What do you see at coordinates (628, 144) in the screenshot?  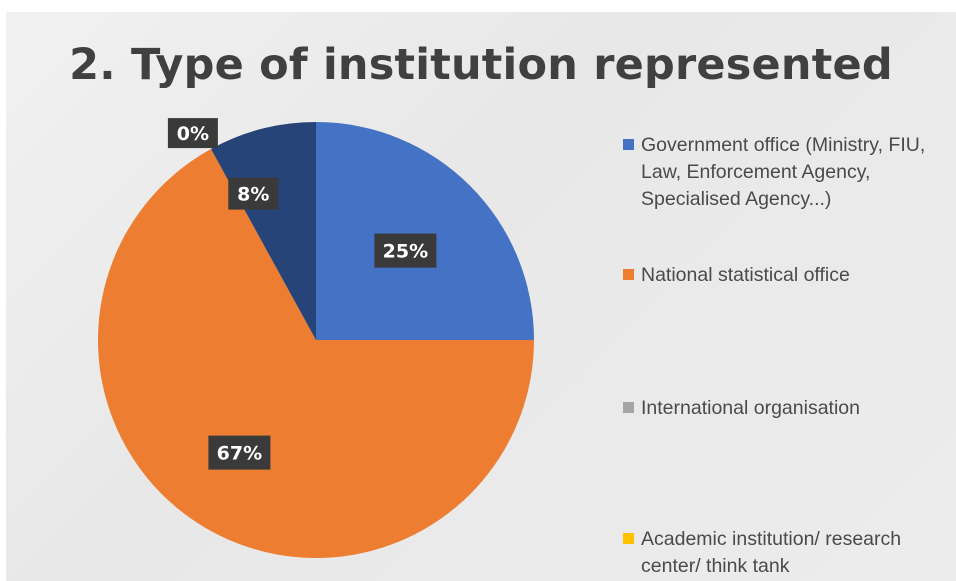 I see `legend-swatch-government` at bounding box center [628, 144].